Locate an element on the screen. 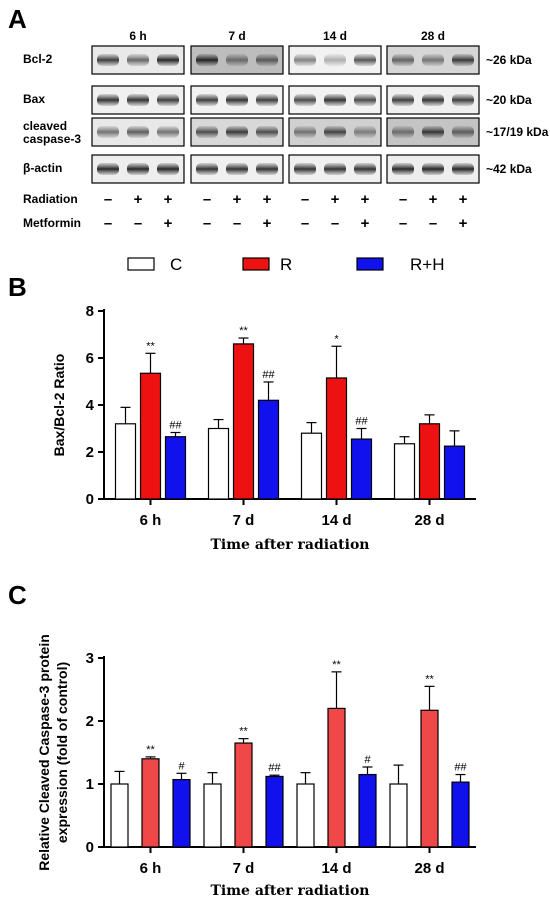 The height and width of the screenshot is (909, 550). blot-band-r0-t2-l2 is located at coordinates (365, 60).